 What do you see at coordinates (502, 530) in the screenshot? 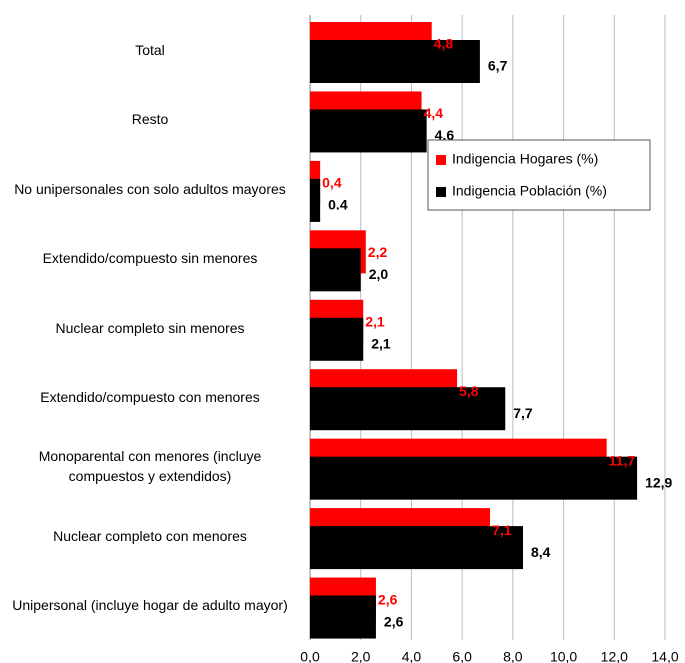
I see `value-label: 7,1` at bounding box center [502, 530].